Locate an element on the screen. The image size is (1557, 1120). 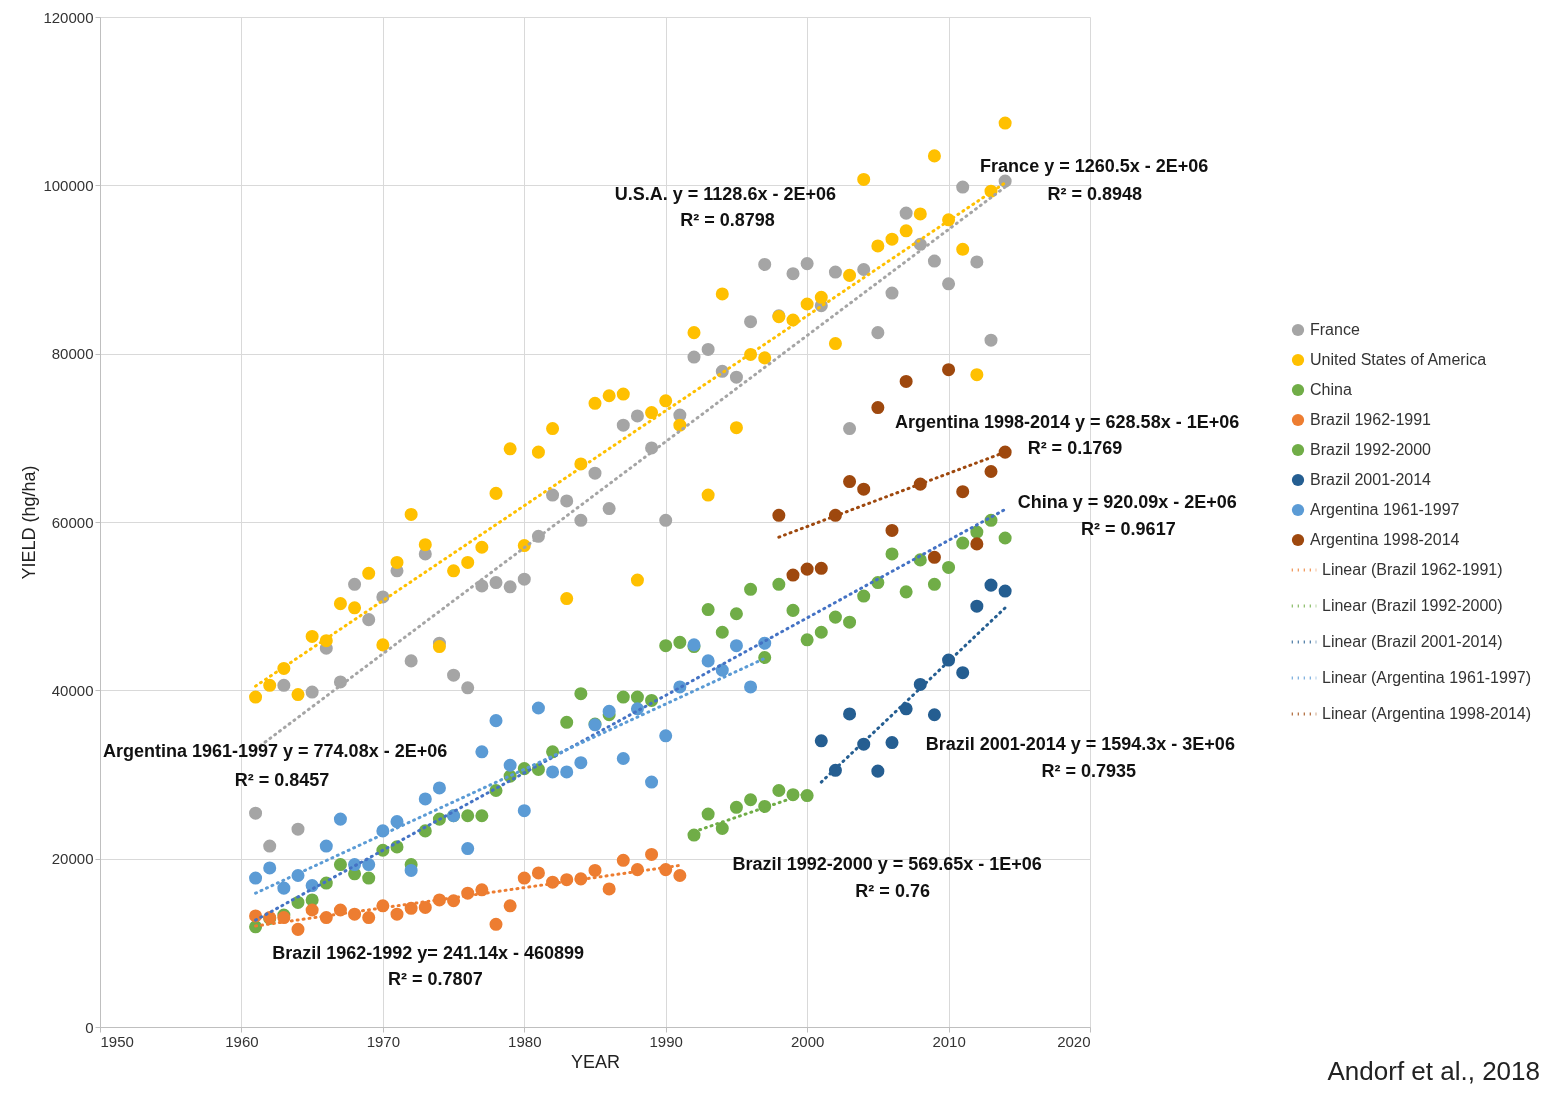
x-tick-label: 1950 is located at coordinates (117, 1041).